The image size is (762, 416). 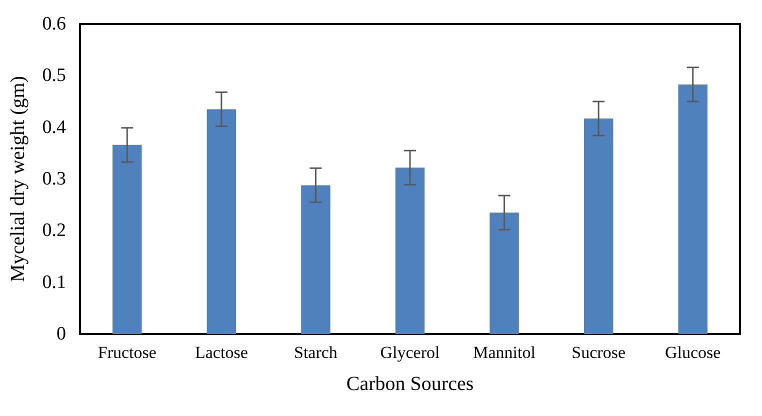 I want to click on y-tick-label: 0.1, so click(x=54, y=282).